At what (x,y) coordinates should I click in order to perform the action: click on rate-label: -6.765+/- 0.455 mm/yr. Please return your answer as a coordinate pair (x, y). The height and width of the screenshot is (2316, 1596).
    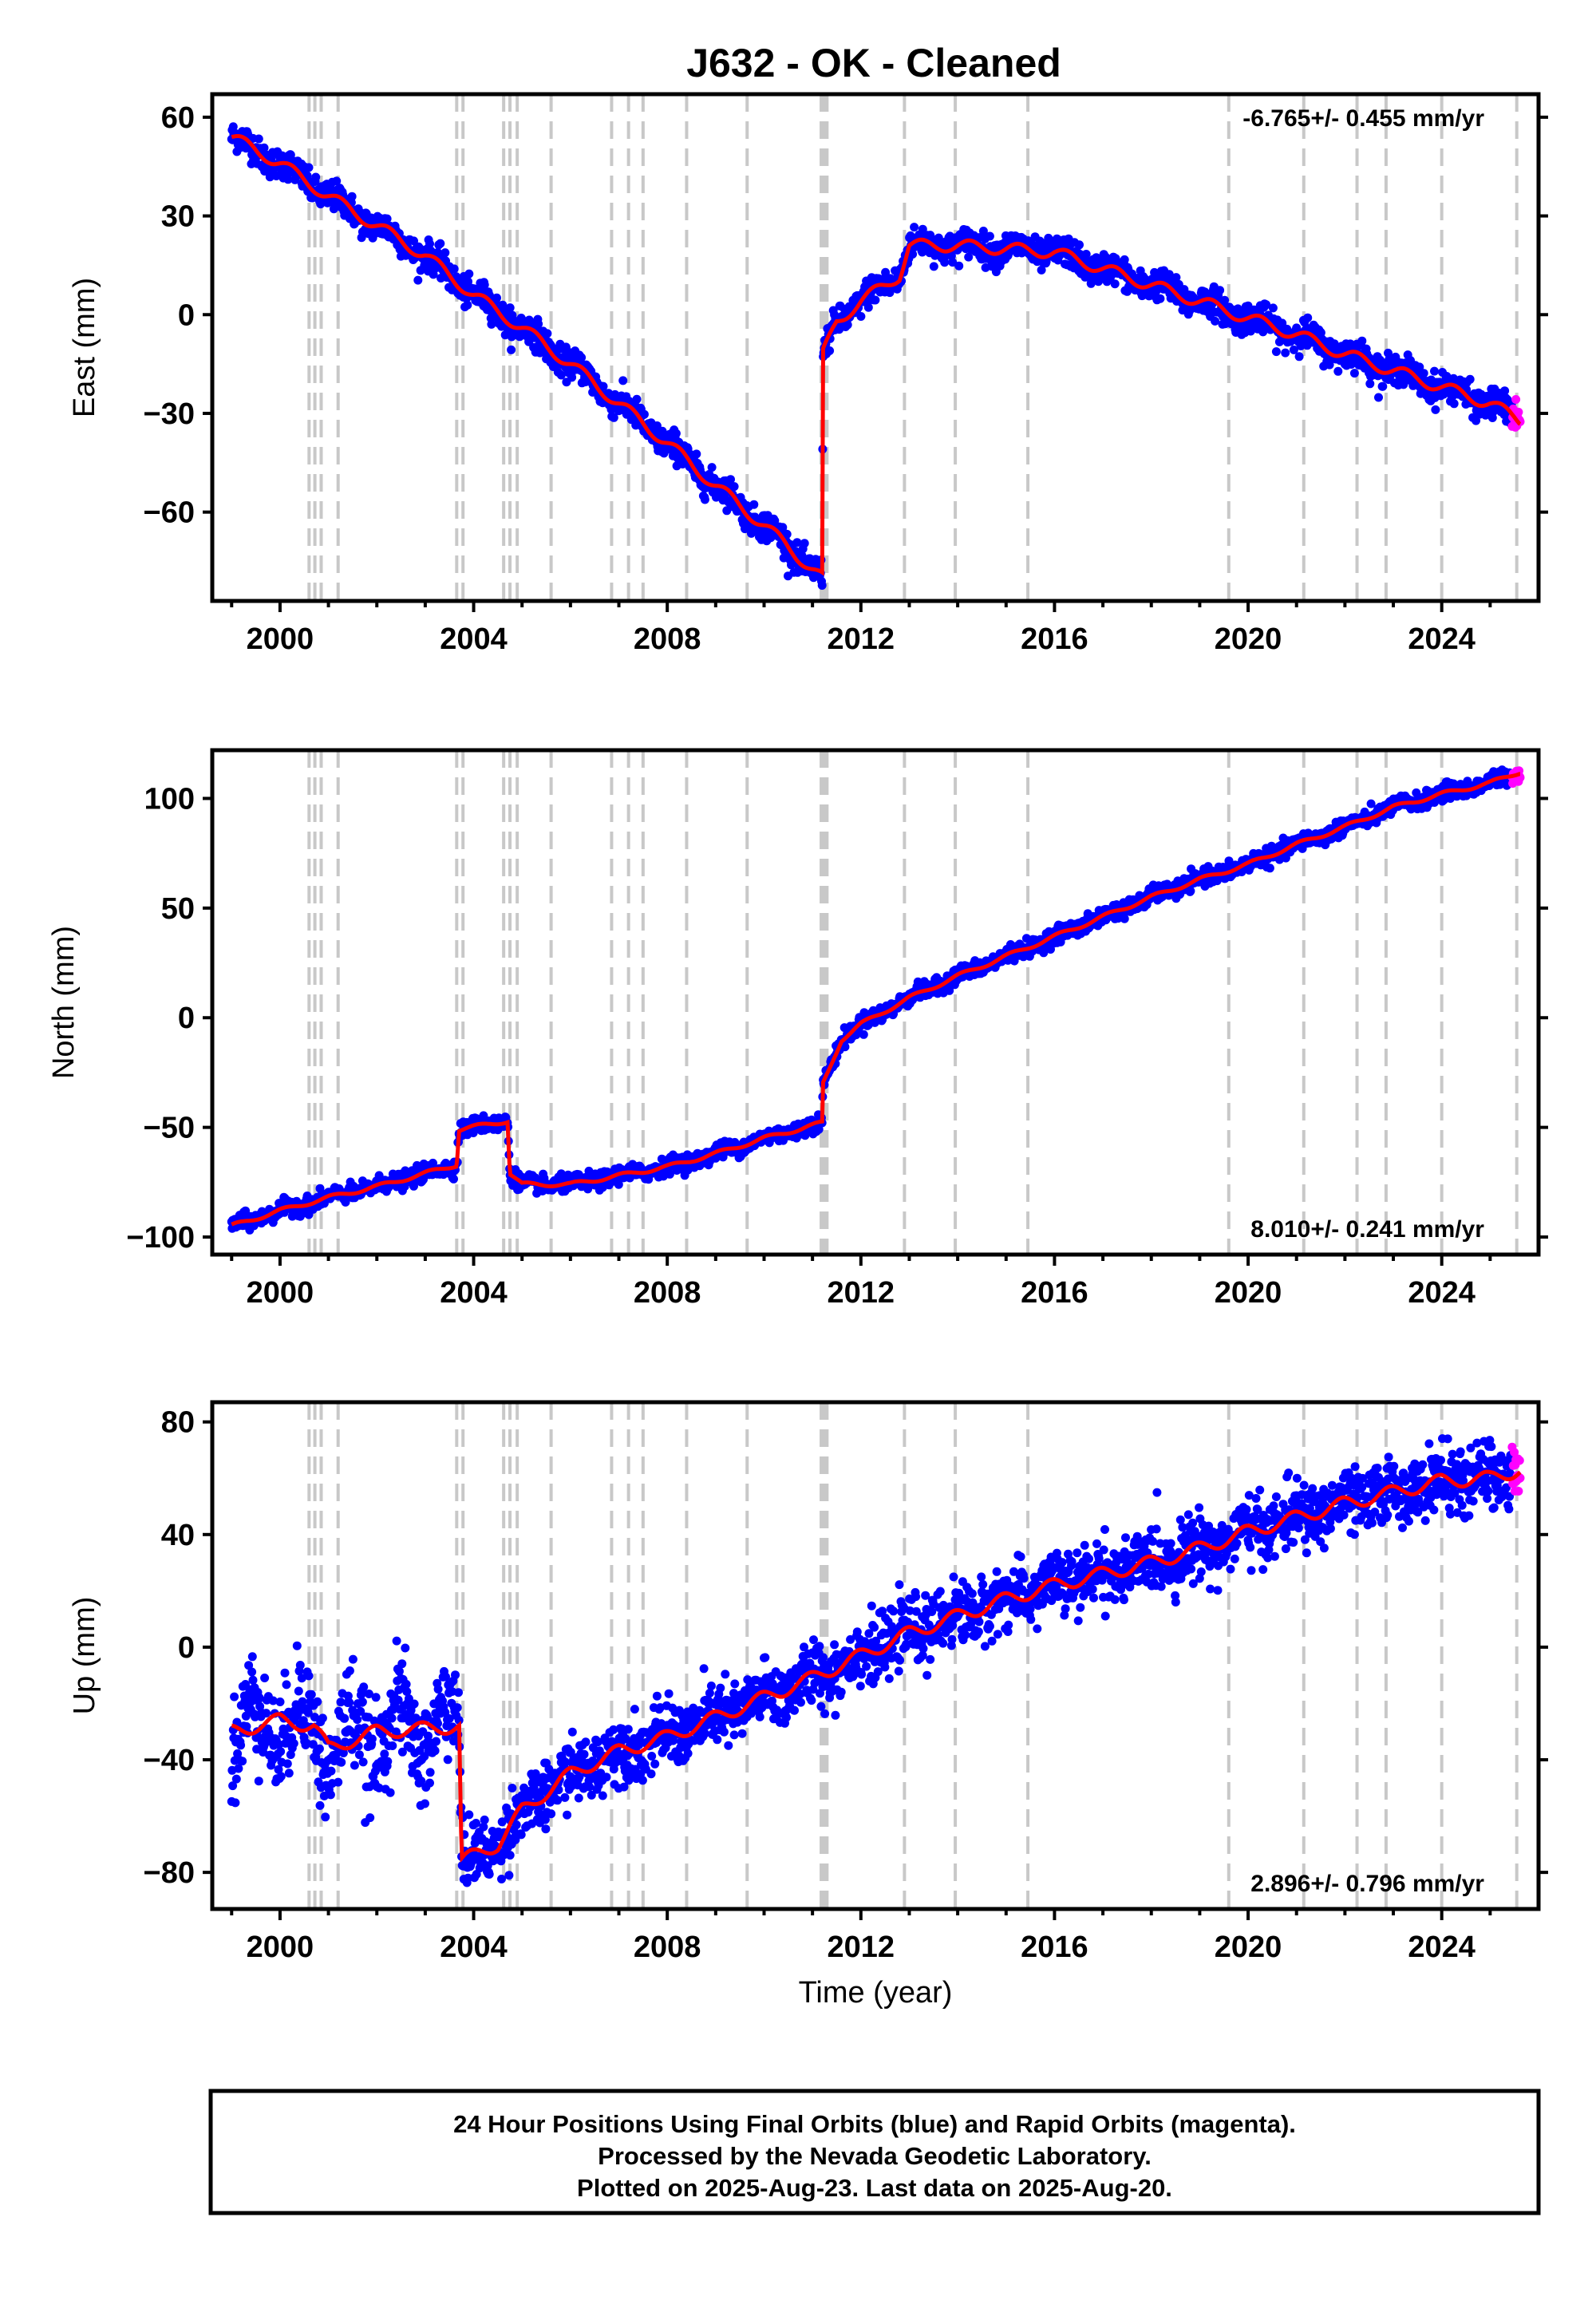
    Looking at the image, I should click on (1363, 118).